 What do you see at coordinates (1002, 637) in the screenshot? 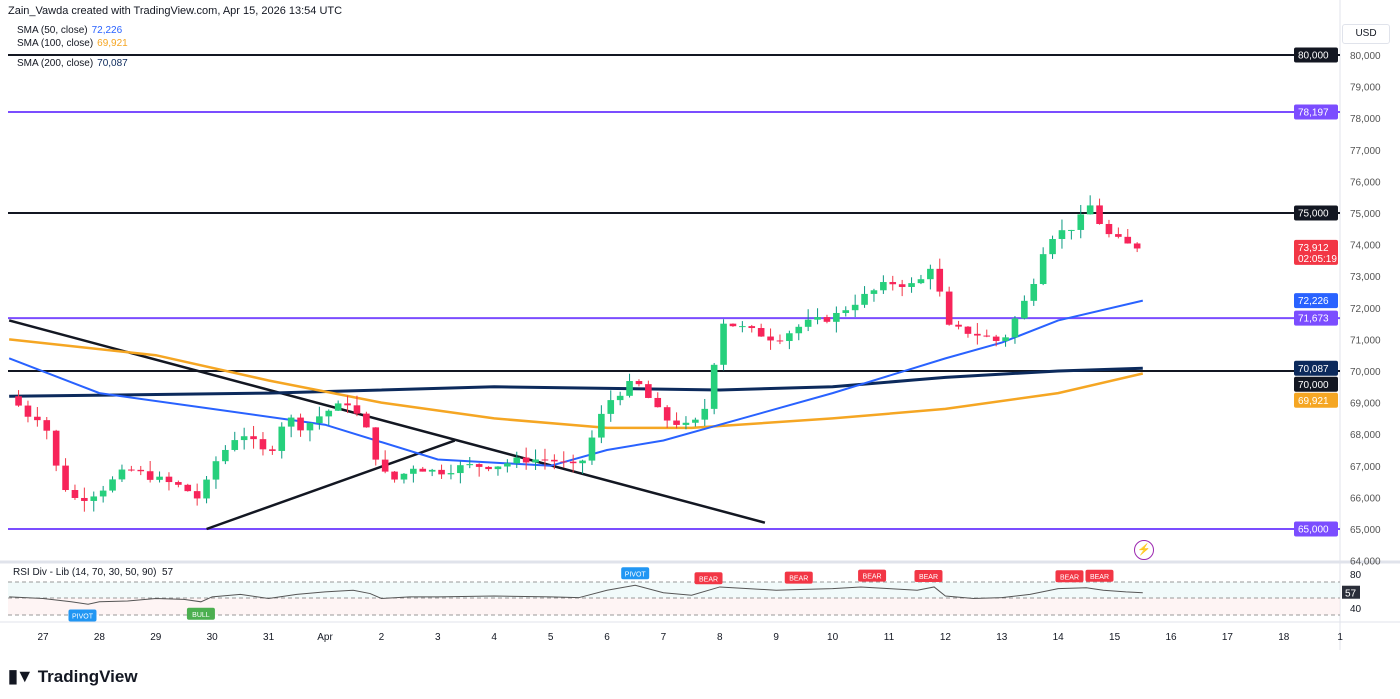
I see `x-tick-label: 13` at bounding box center [1002, 637].